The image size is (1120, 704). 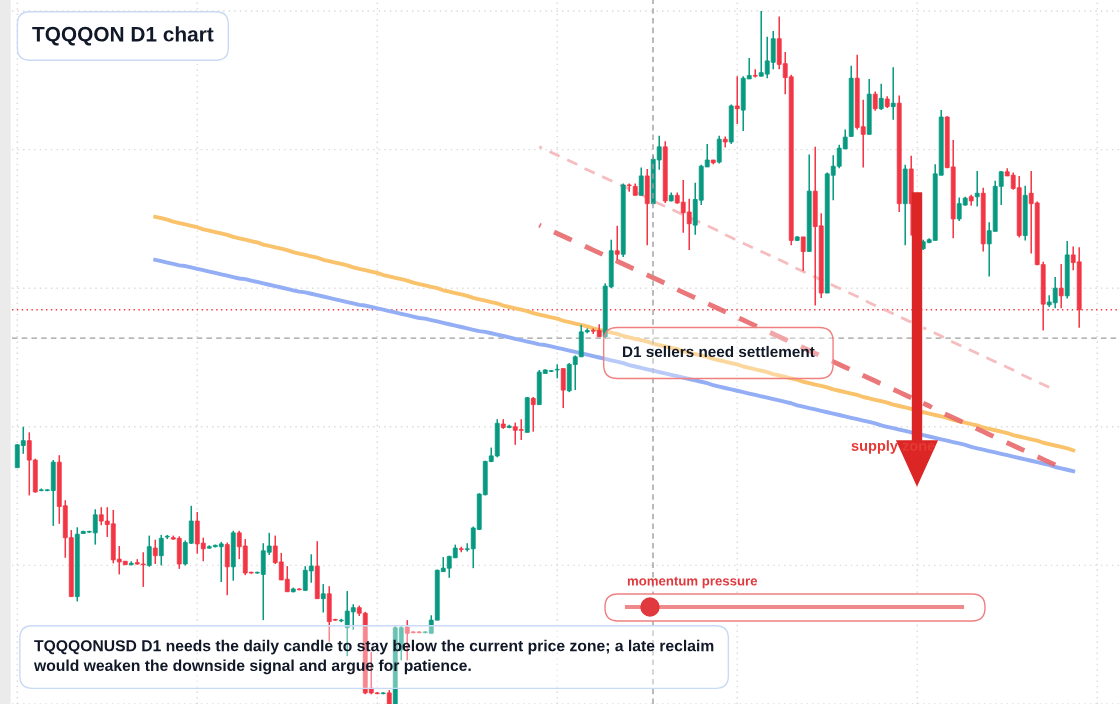 What do you see at coordinates (719, 351) in the screenshot?
I see `annotation: D1 sellers need settlement` at bounding box center [719, 351].